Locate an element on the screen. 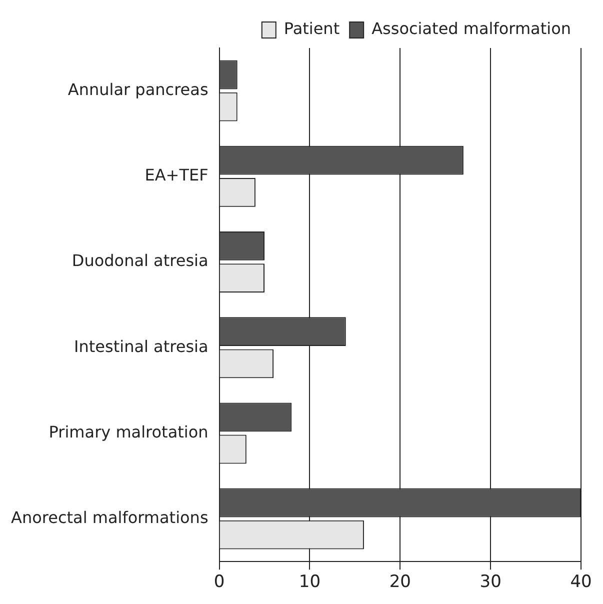 This screenshot has width=603, height=604. x-tick-label: 0 is located at coordinates (219, 582).